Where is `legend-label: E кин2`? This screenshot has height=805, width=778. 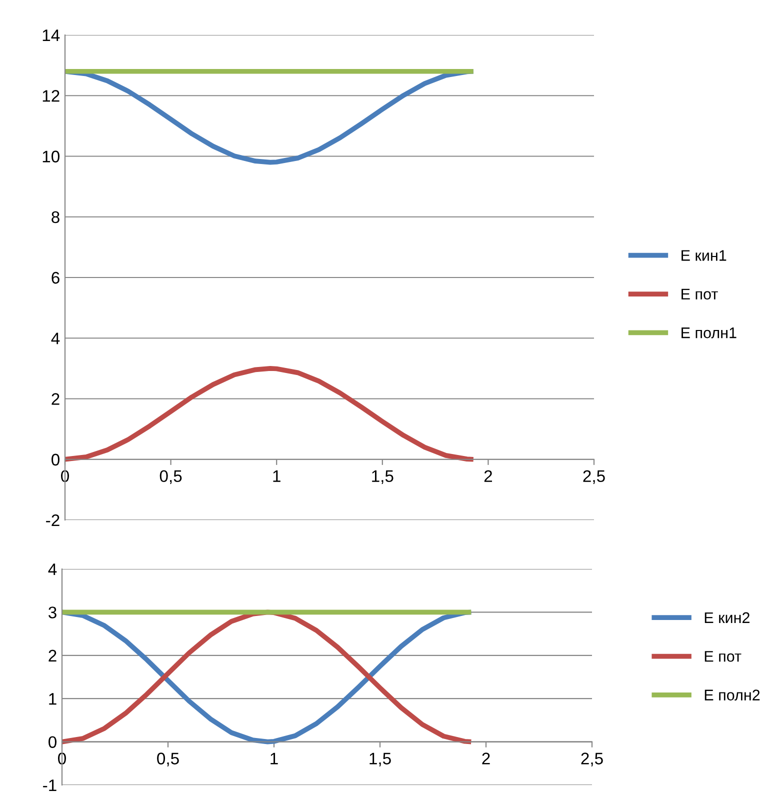
legend-label: E кин2 is located at coordinates (727, 617).